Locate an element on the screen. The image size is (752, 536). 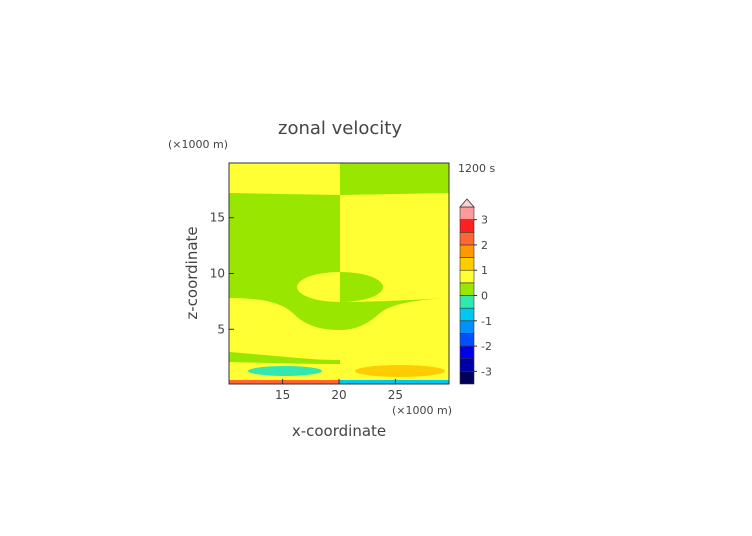
x-tick-label: 25 is located at coordinates (395, 395).